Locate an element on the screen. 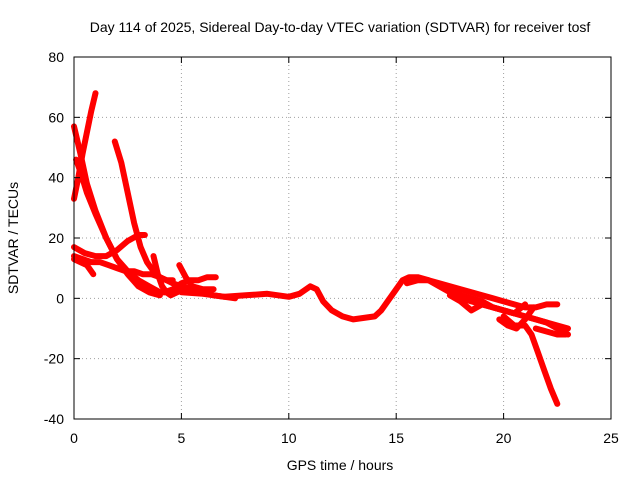 The width and height of the screenshot is (640, 480). x-tick-label: 25 is located at coordinates (611, 438).